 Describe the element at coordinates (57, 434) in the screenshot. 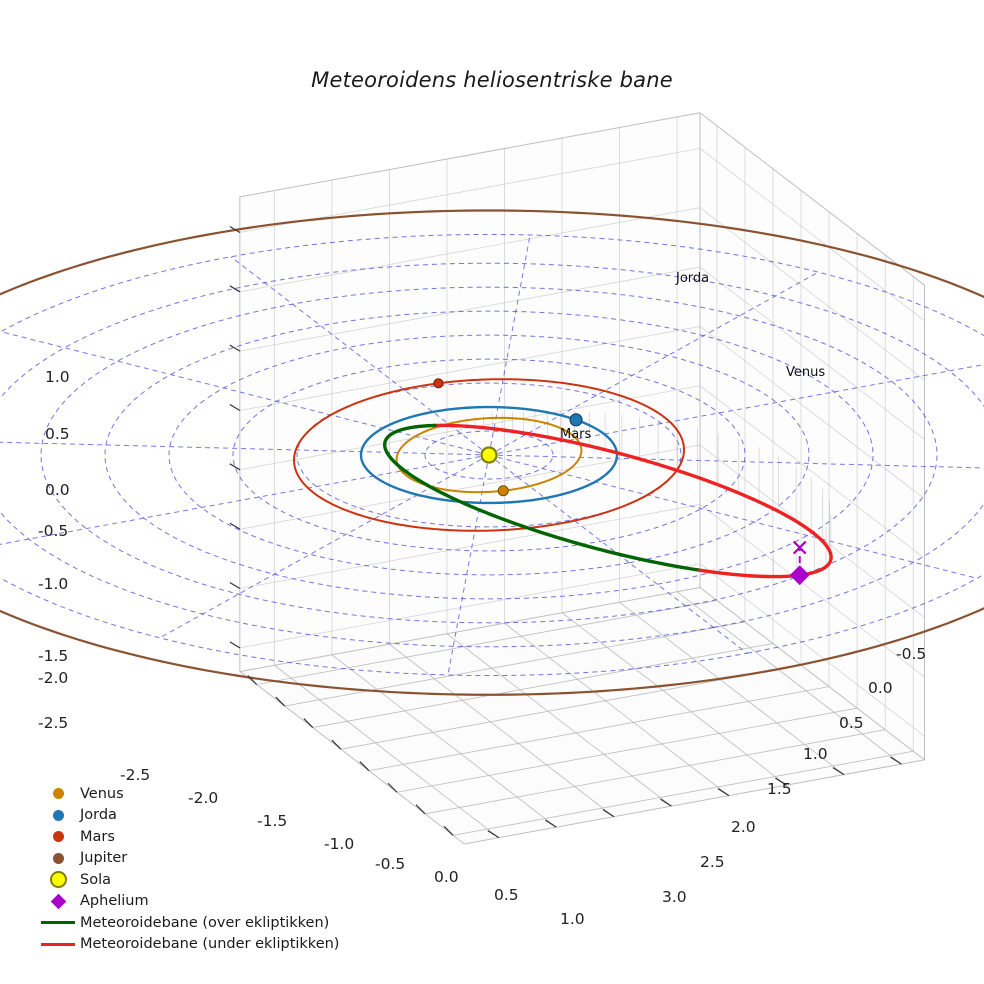

I see `axis-z-tick-label: 0.5` at that location.